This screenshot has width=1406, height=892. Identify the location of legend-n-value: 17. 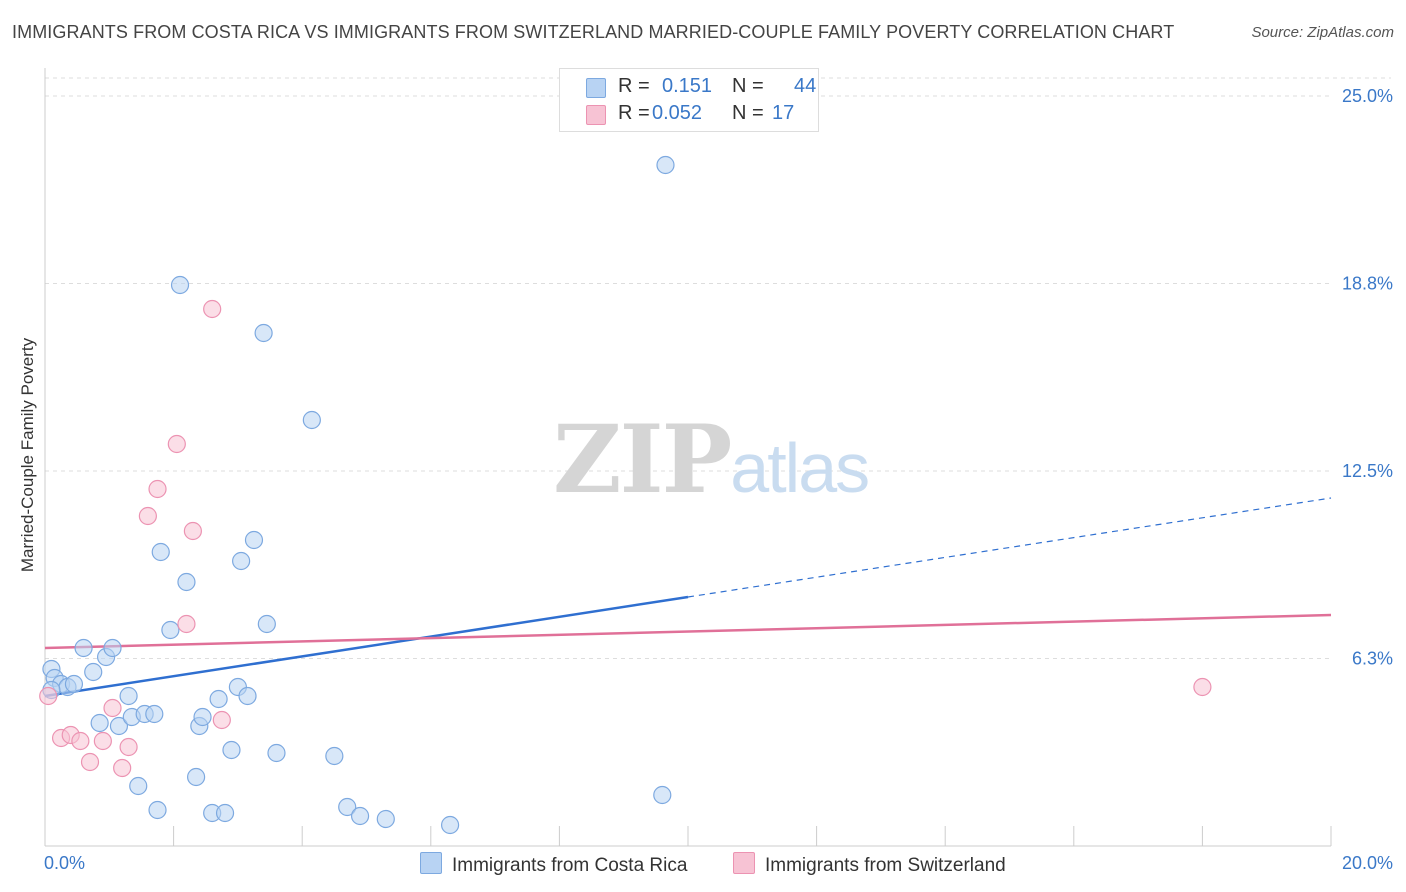
(783, 113).